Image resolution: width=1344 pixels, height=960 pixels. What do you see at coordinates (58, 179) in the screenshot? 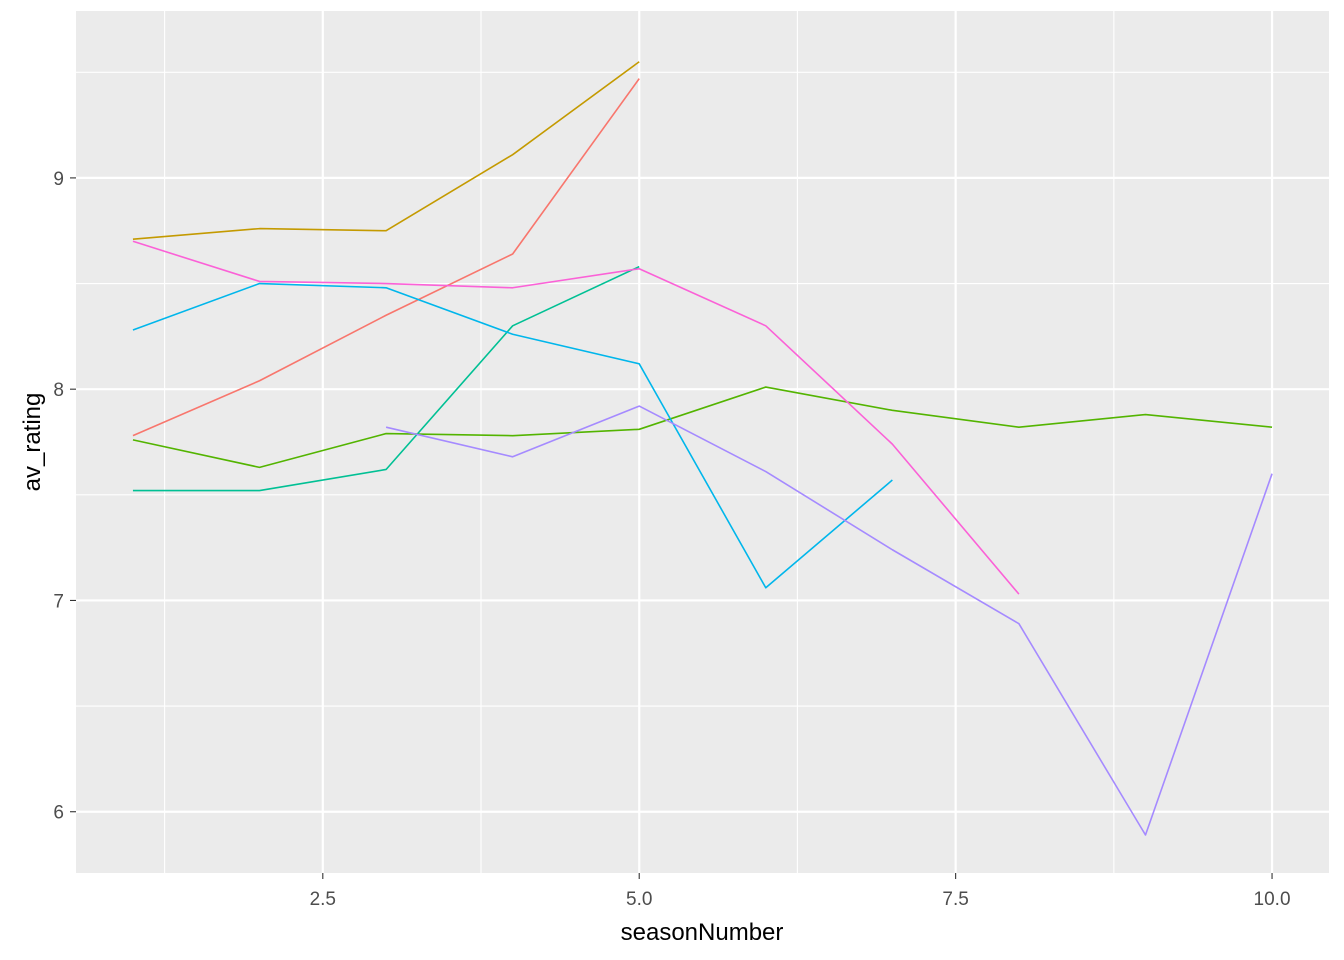
I see `y-tick-label-3: 9` at bounding box center [58, 179].